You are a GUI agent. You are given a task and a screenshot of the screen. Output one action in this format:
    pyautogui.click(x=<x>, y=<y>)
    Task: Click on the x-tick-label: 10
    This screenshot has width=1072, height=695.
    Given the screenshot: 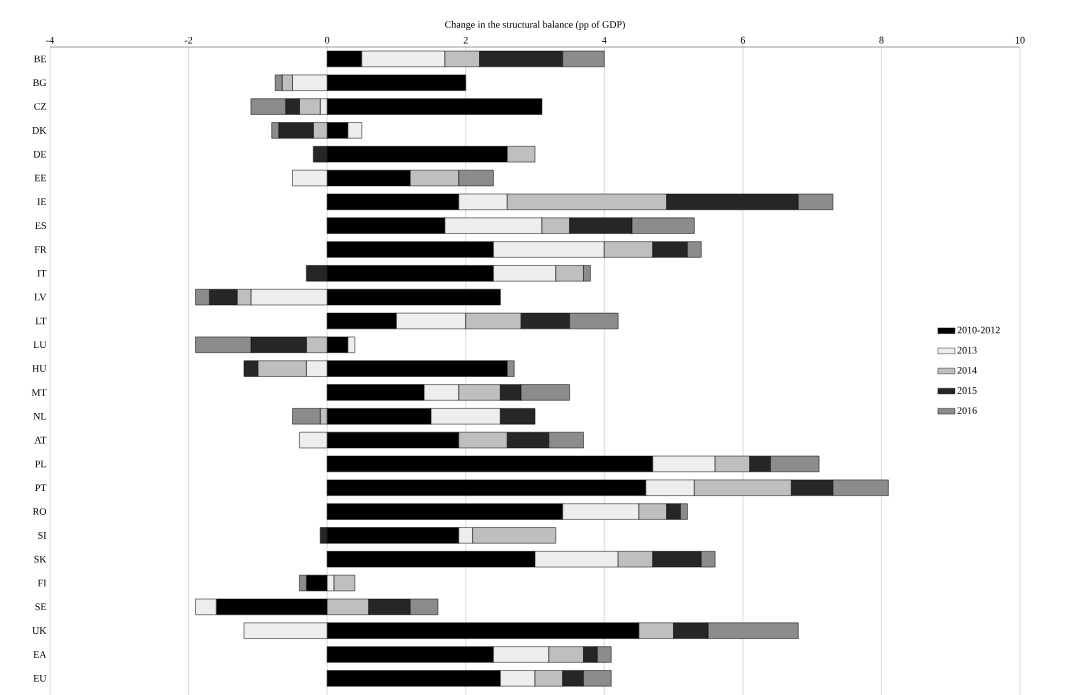 What is the action you would take?
    pyautogui.click(x=1020, y=40)
    